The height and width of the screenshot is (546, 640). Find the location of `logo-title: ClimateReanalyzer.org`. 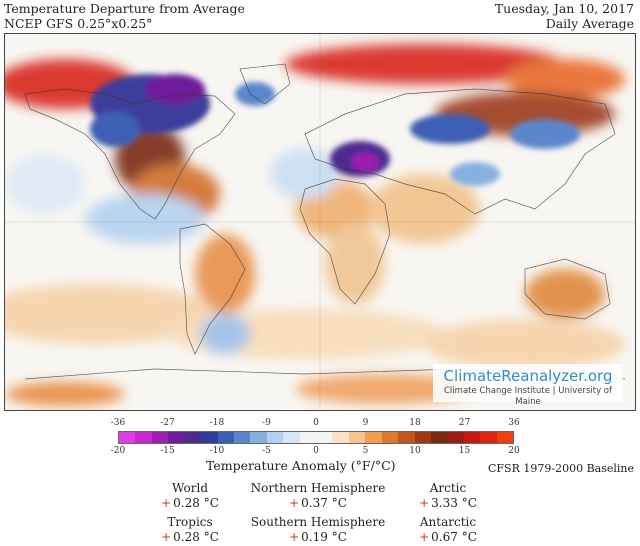

logo-title: ClimateReanalyzer.org is located at coordinates (528, 376).